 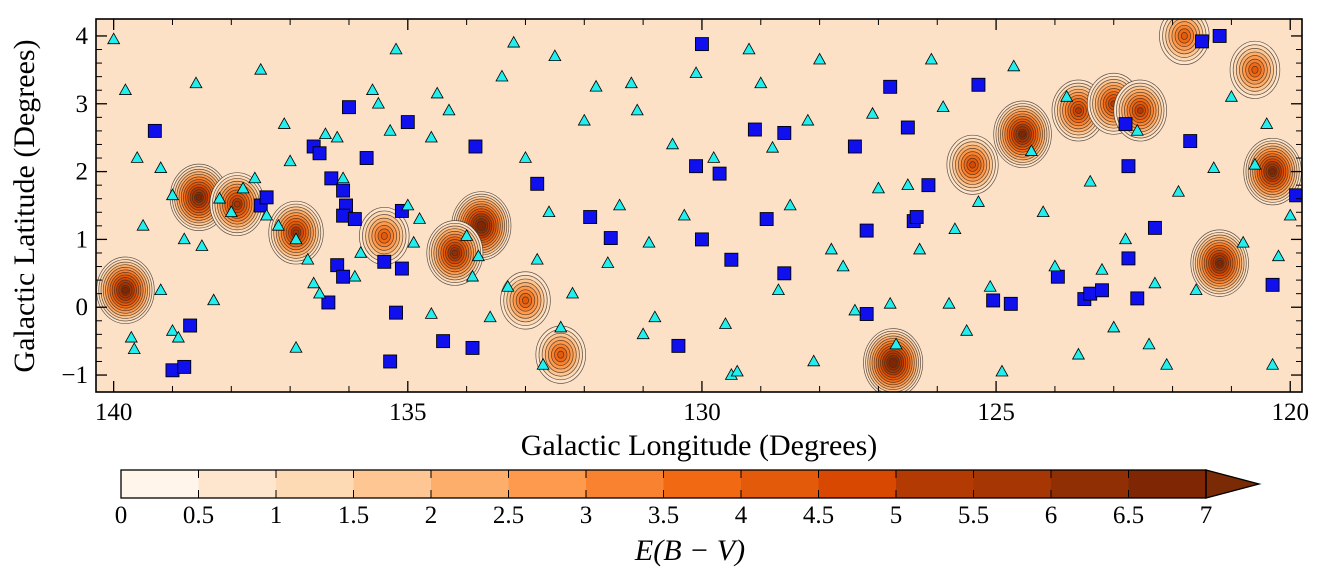 I want to click on colorbar-tick-label: 5, so click(x=896, y=515).